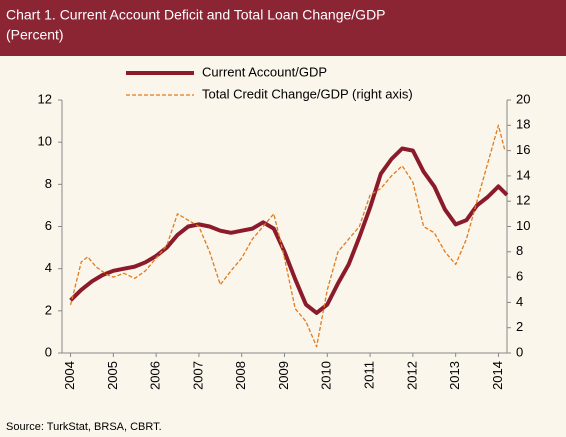 The height and width of the screenshot is (437, 566). What do you see at coordinates (48, 183) in the screenshot?
I see `y-tick-label: 8` at bounding box center [48, 183].